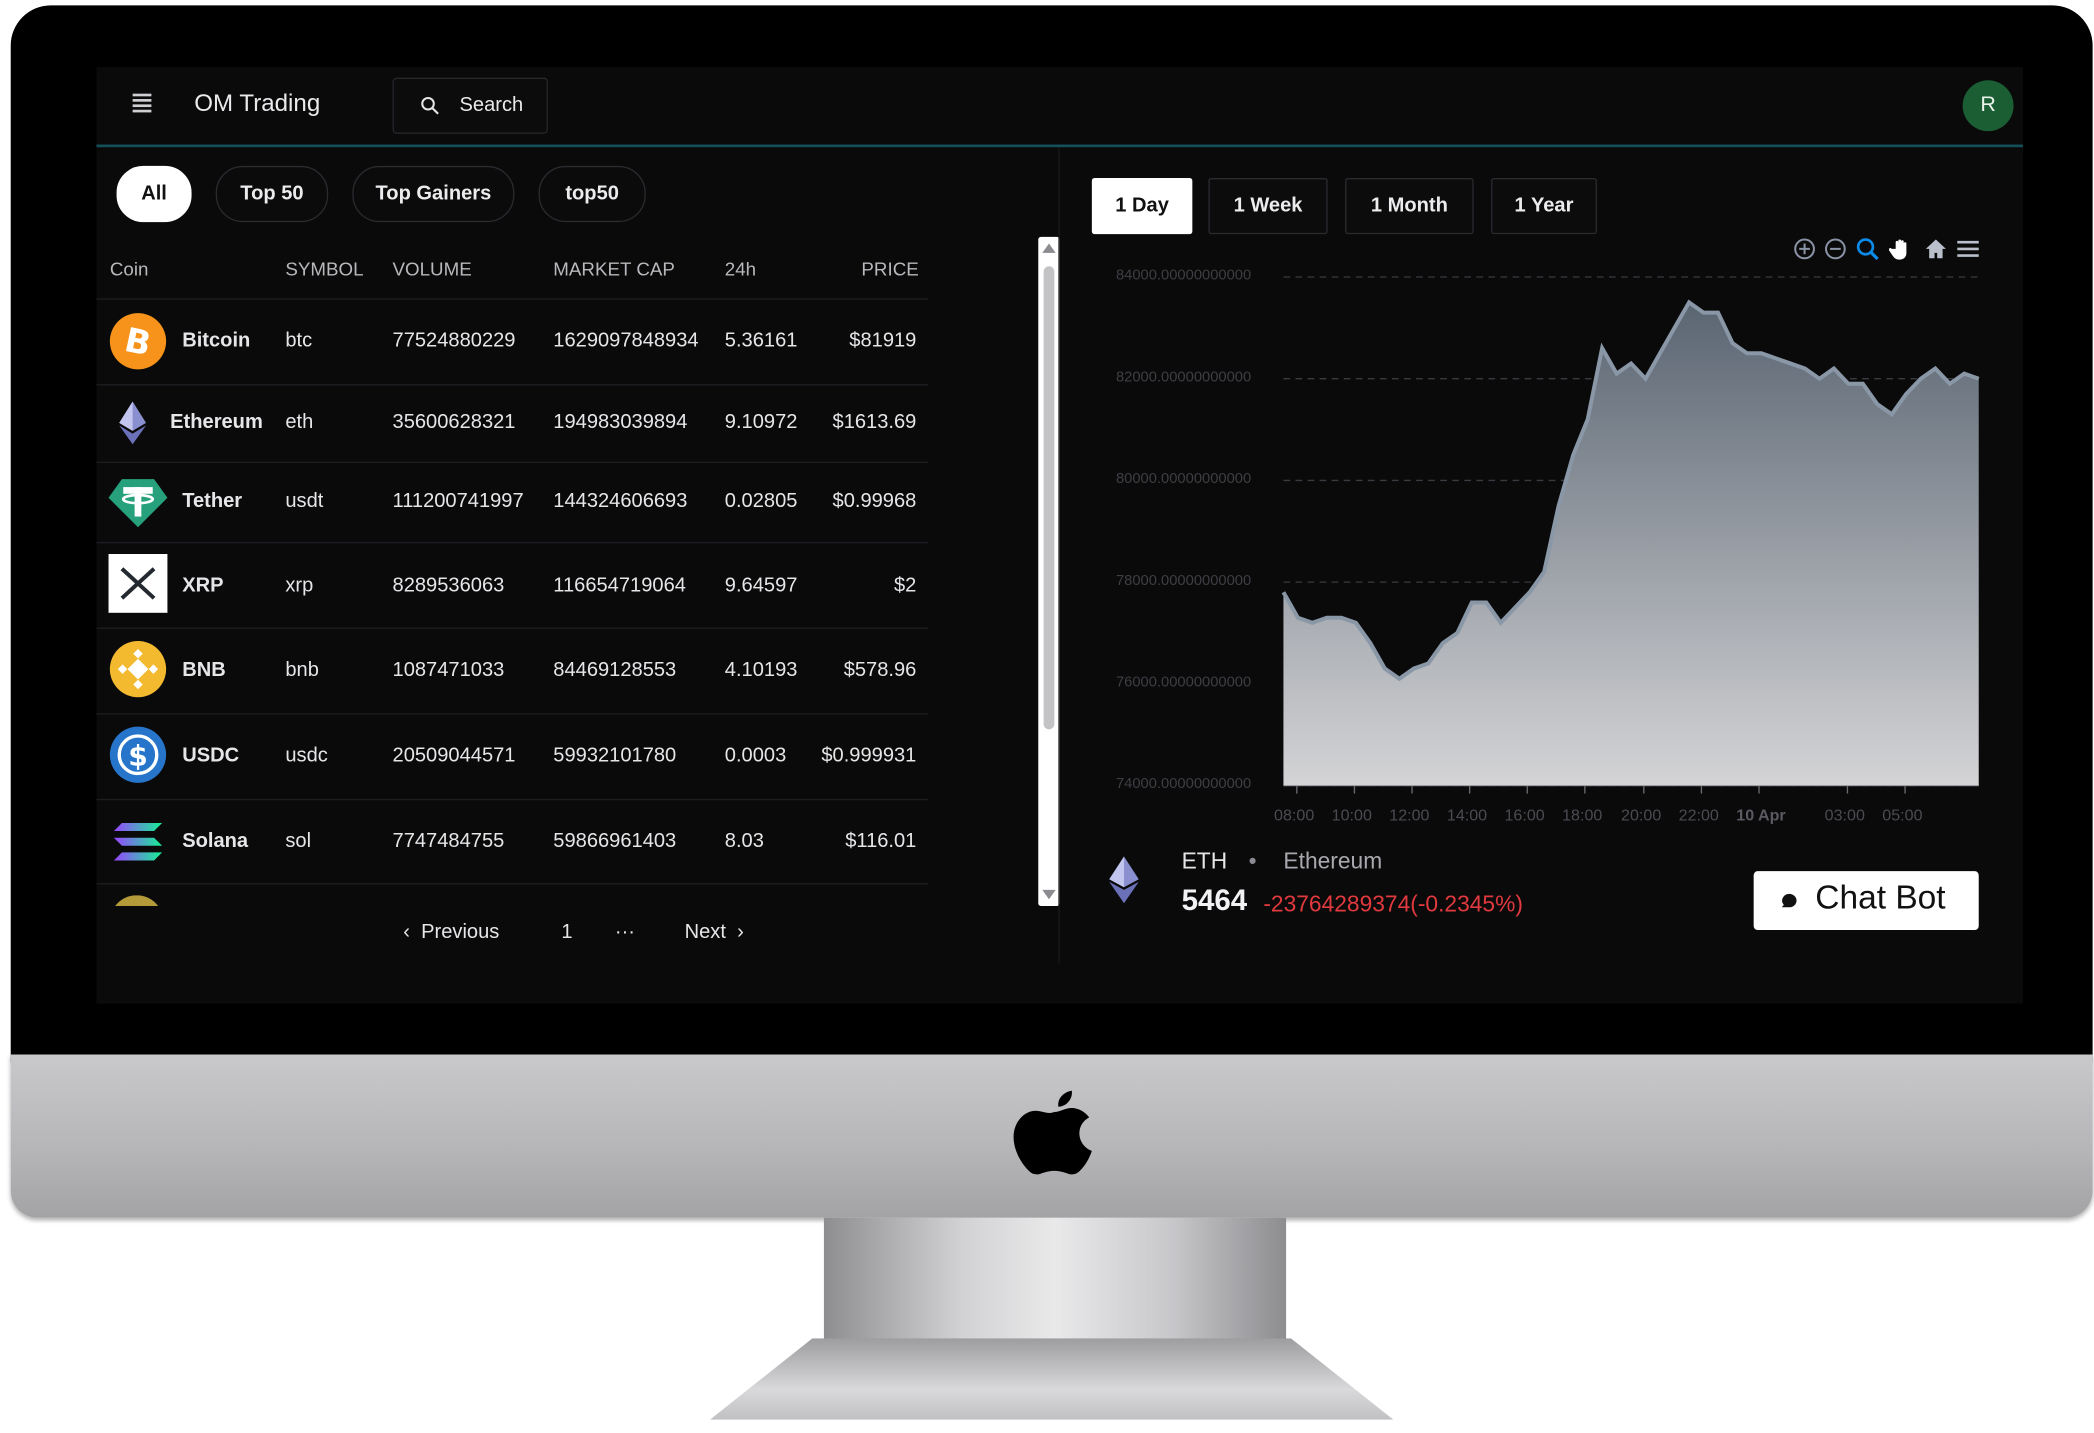 This screenshot has width=2094, height=1433. Describe the element at coordinates (433, 194) in the screenshot. I see `filter-top-gainers: Top Gainers` at that location.